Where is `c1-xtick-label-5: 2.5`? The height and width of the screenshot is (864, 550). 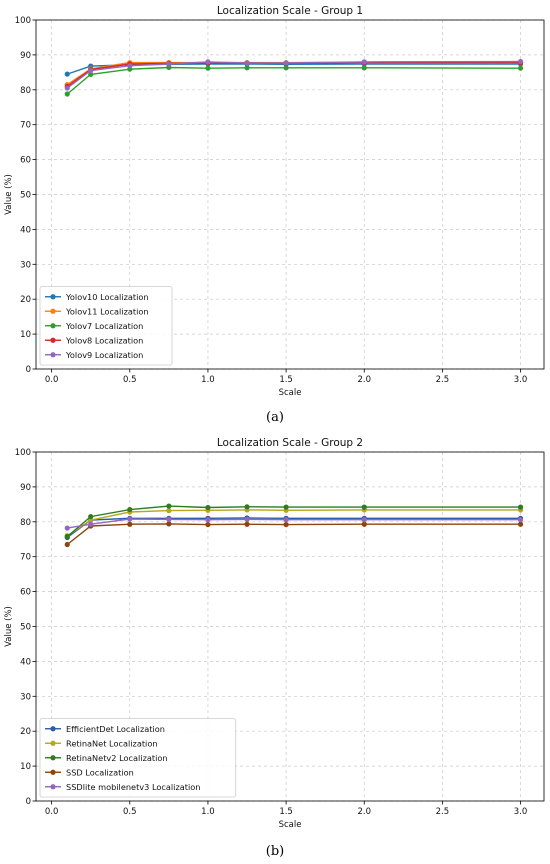 c1-xtick-label-5: 2.5 is located at coordinates (443, 380).